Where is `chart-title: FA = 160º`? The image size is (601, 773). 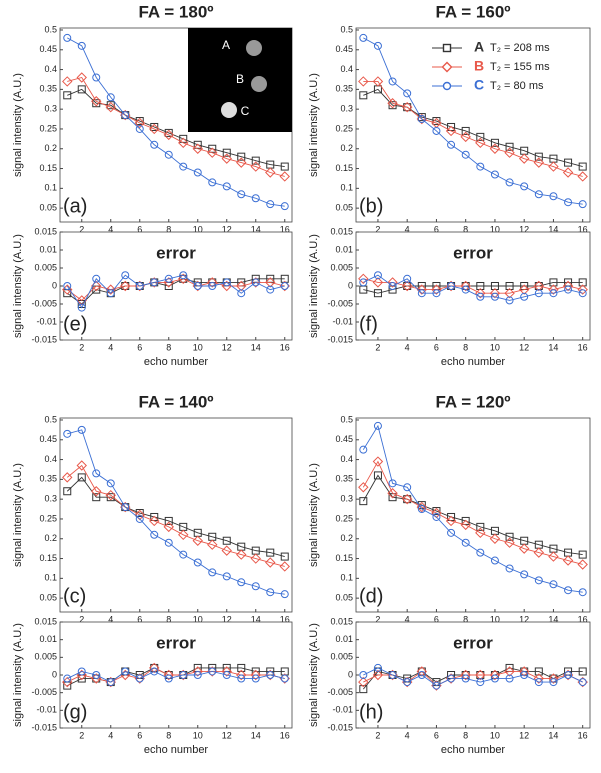
chart-title: FA = 160º is located at coordinates (472, 11).